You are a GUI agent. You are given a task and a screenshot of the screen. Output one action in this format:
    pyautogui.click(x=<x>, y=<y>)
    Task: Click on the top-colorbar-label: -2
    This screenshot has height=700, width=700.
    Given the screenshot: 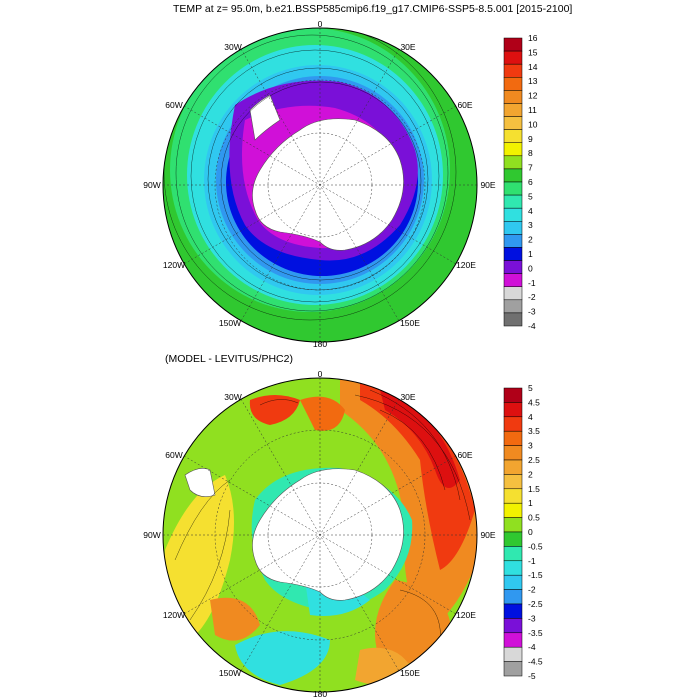 What is the action you would take?
    pyautogui.click(x=532, y=297)
    